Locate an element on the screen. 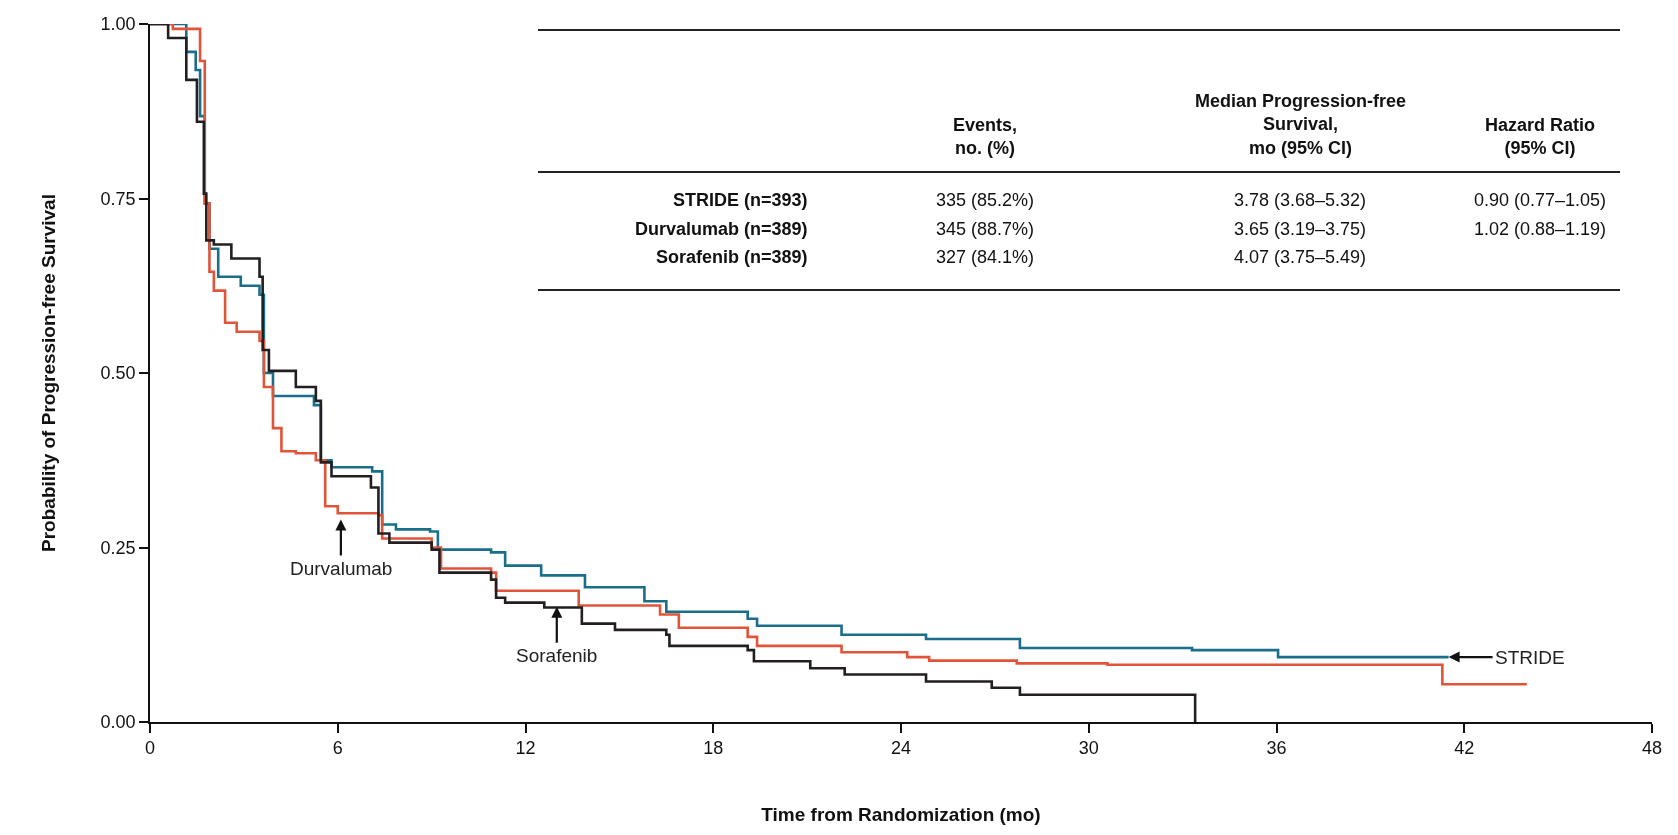 Image resolution: width=1678 pixels, height=835 pixels. x-tick-label: 48 is located at coordinates (1652, 748).